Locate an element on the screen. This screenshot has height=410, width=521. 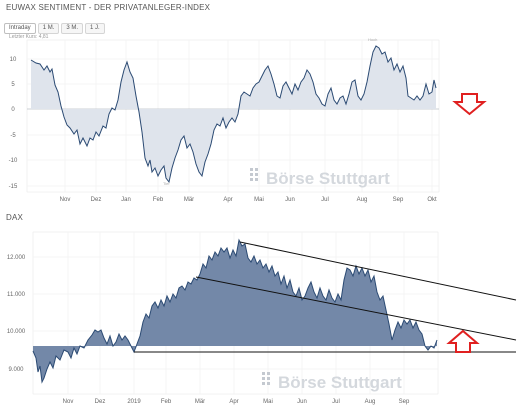
sentiment-x-tick: Nov is located at coordinates (65, 200).